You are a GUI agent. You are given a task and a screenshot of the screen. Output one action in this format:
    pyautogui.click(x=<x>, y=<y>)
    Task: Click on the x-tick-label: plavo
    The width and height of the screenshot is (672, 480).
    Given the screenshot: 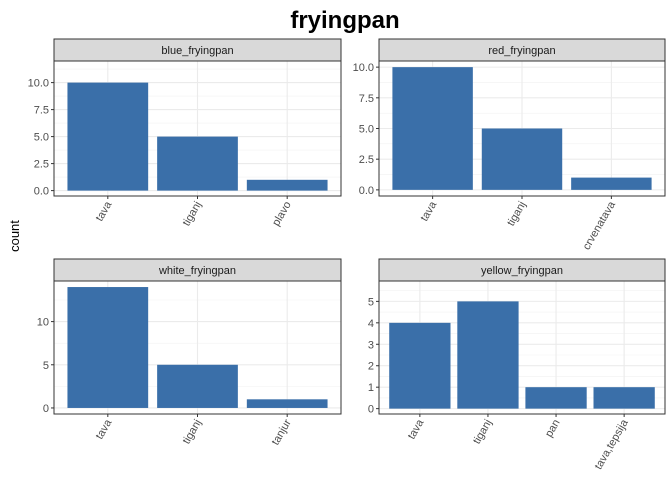 What is the action you would take?
    pyautogui.click(x=282, y=214)
    